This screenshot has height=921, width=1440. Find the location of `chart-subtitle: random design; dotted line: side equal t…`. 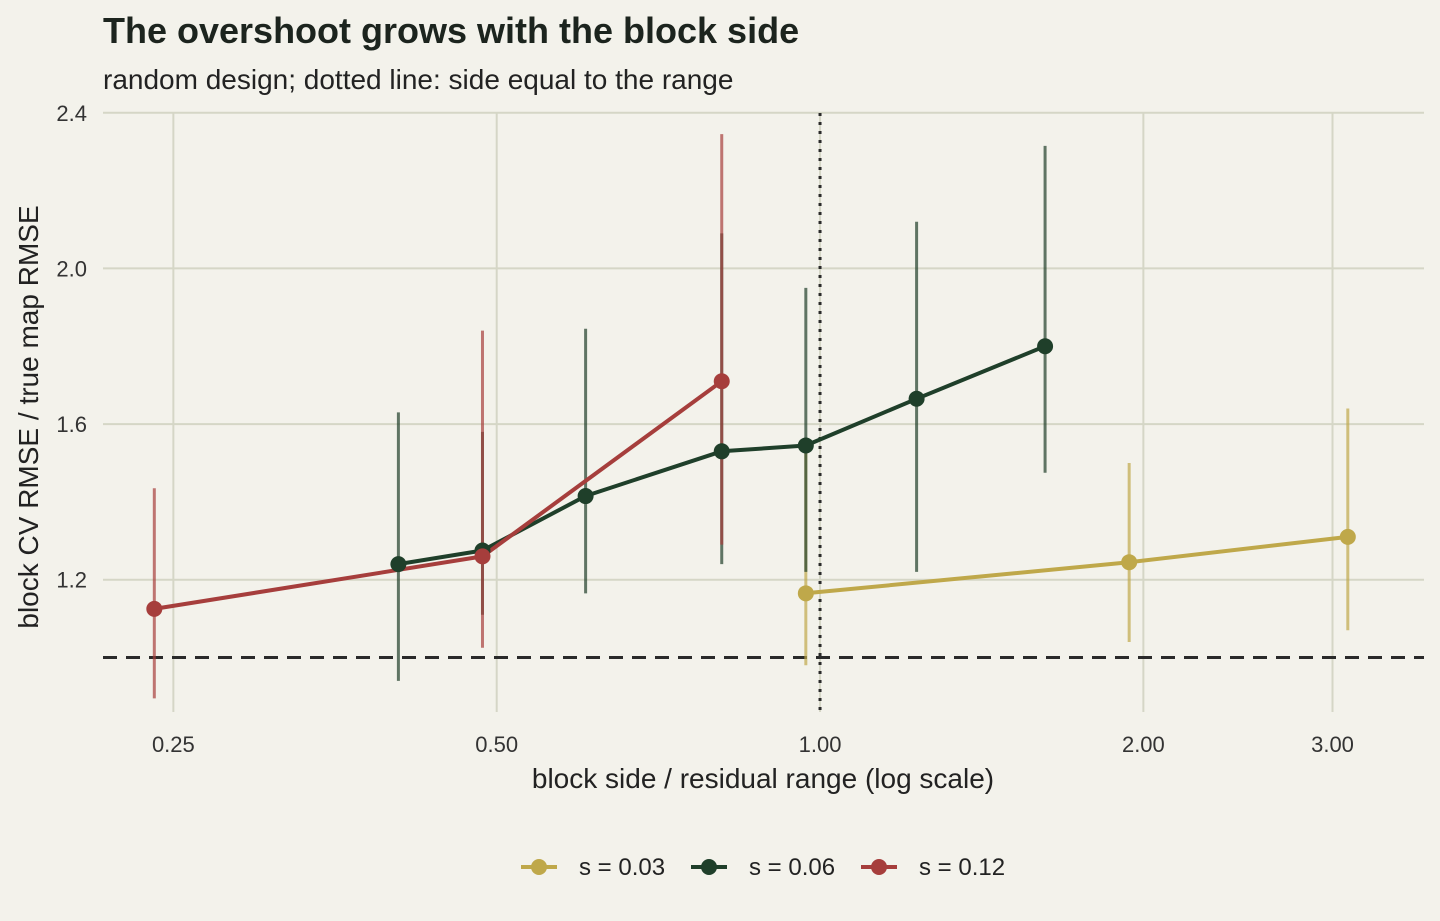

chart-subtitle: random design; dotted line: side equal t… is located at coordinates (418, 79).